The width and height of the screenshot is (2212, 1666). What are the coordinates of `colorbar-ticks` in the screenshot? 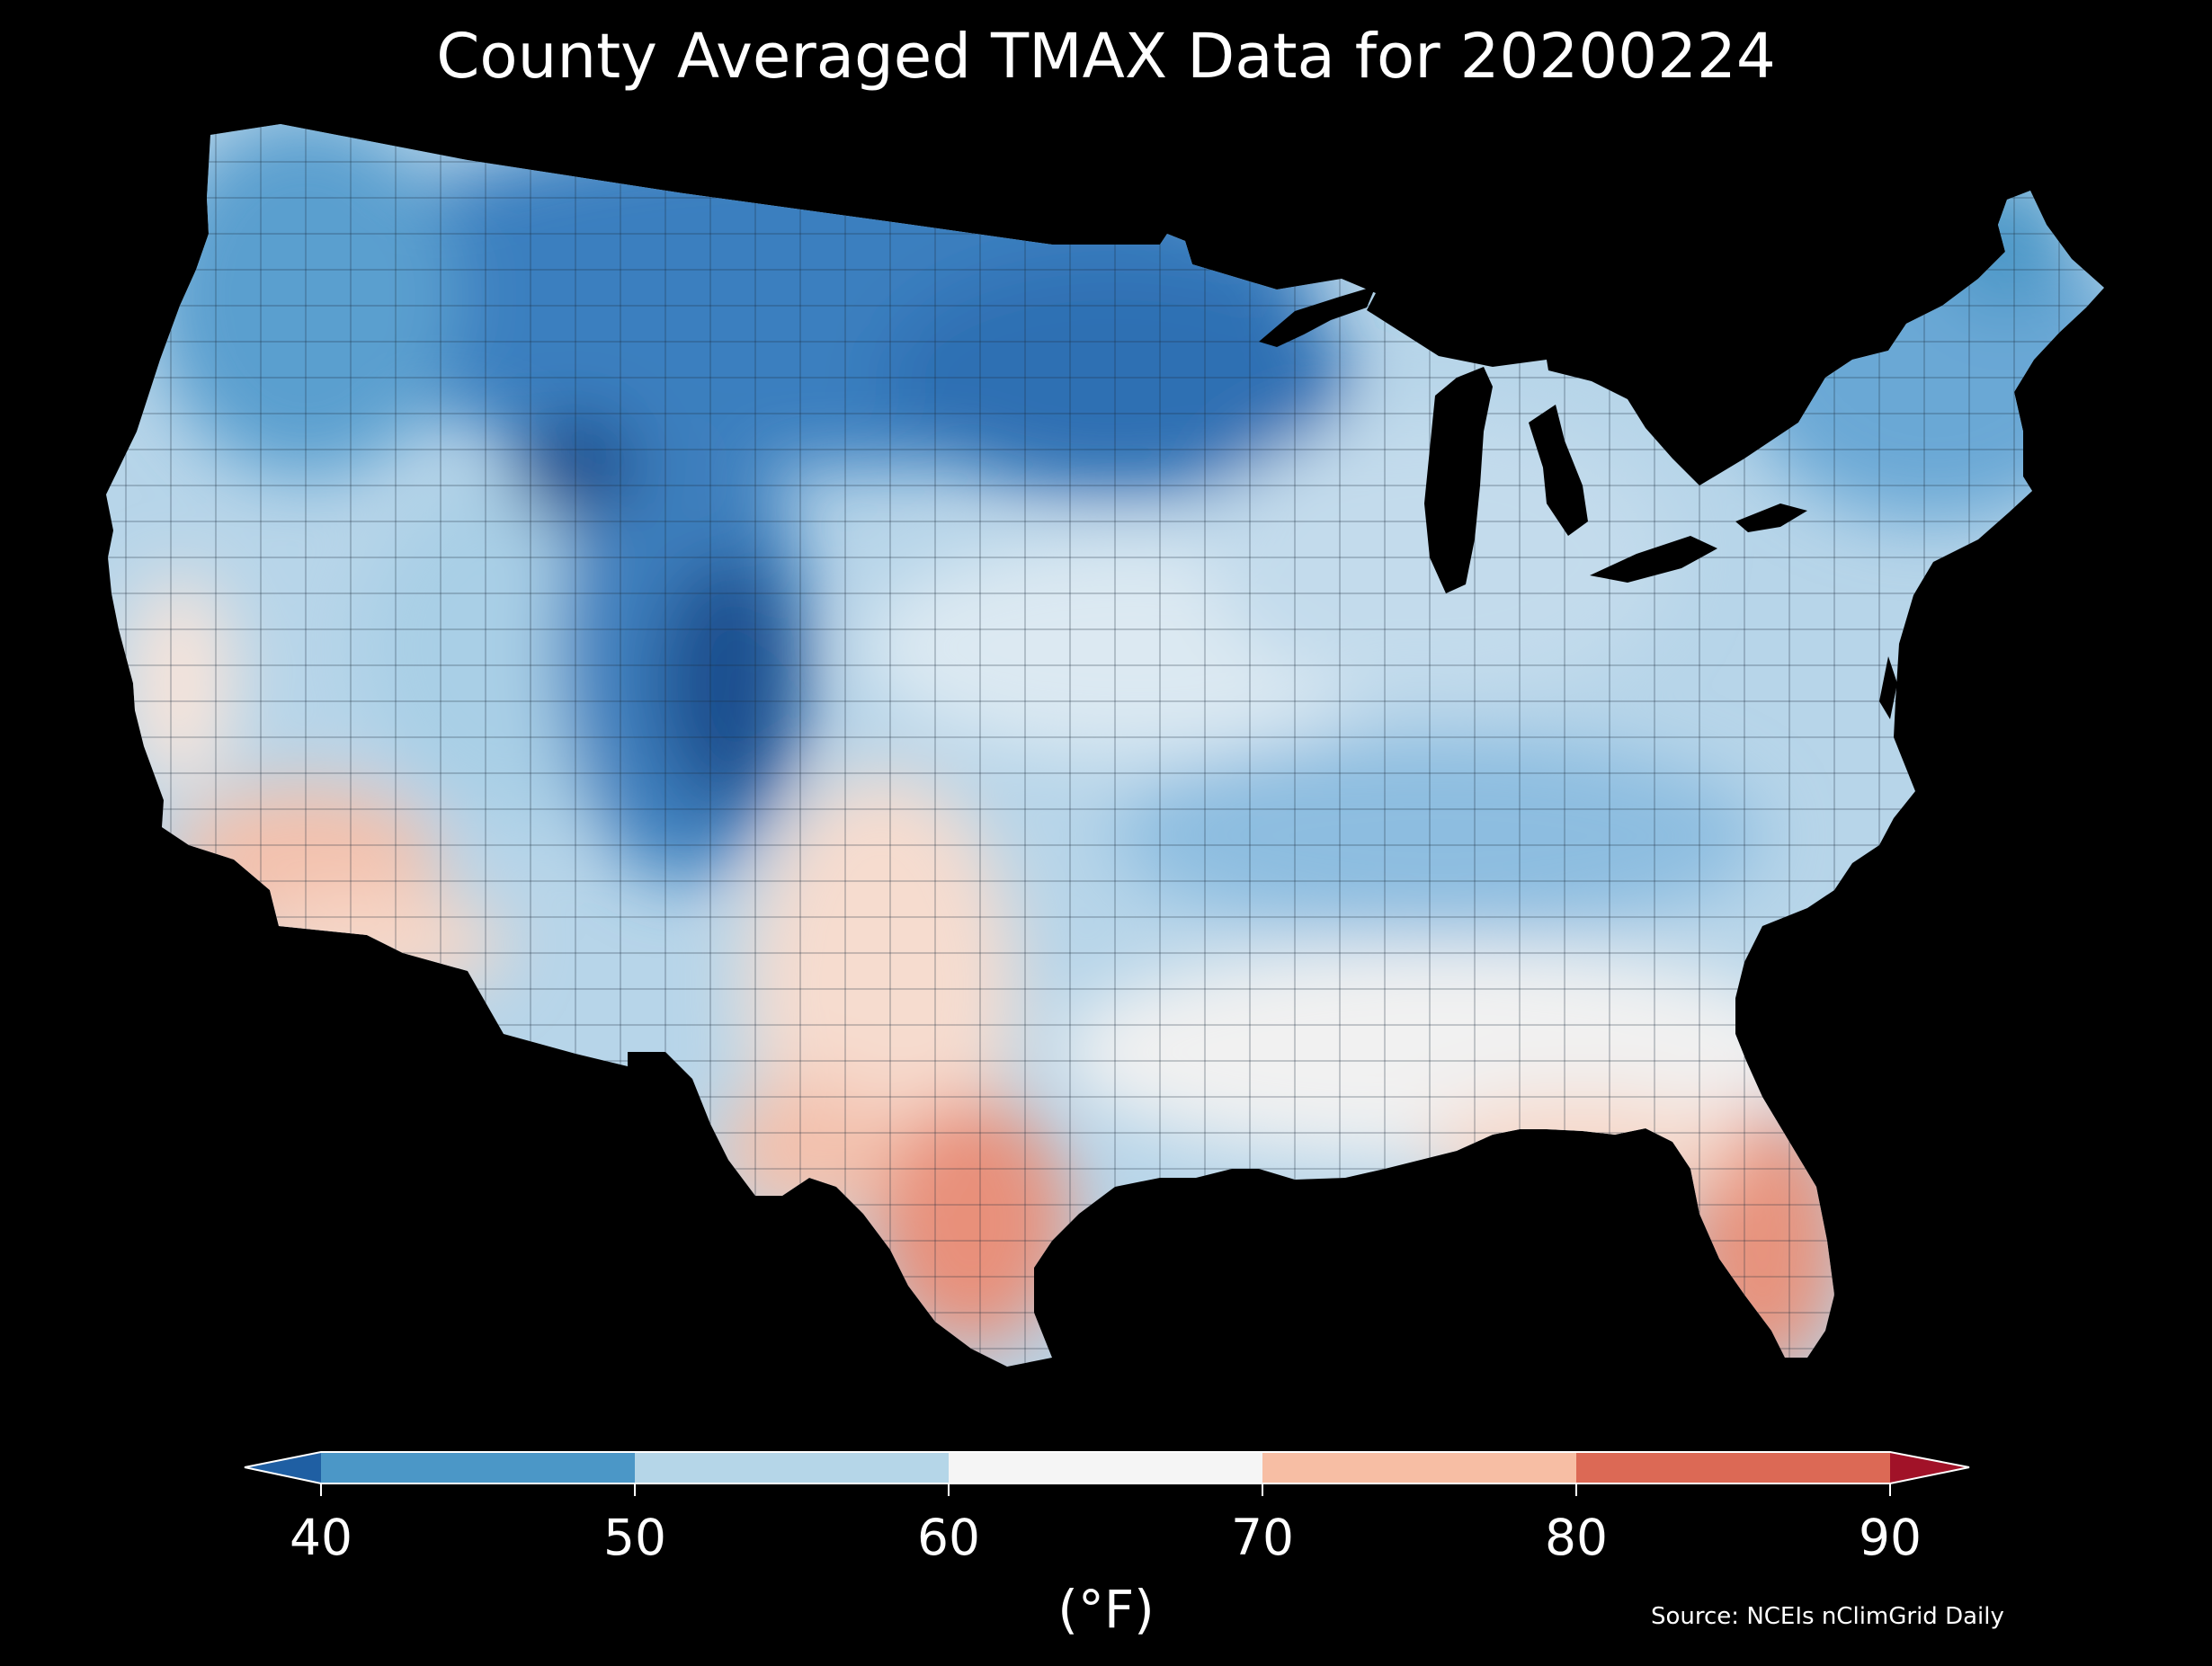 It's located at (1105, 1489).